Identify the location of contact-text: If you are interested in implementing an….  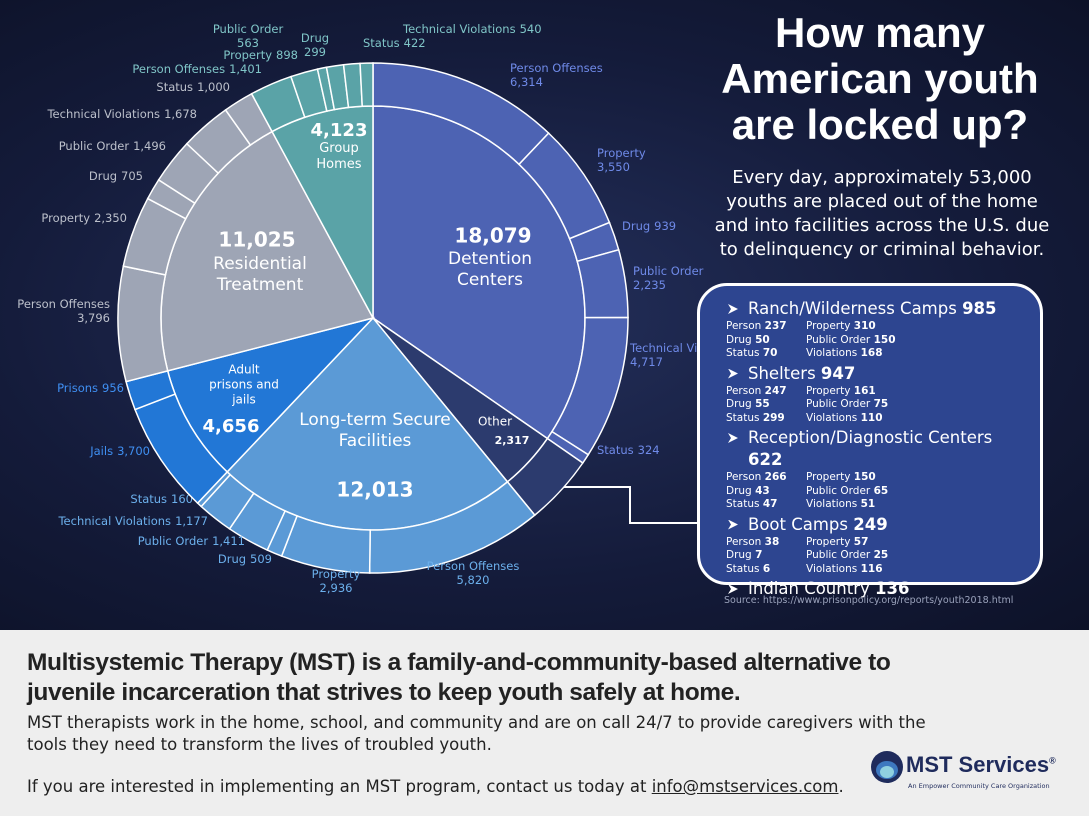
(337, 786).